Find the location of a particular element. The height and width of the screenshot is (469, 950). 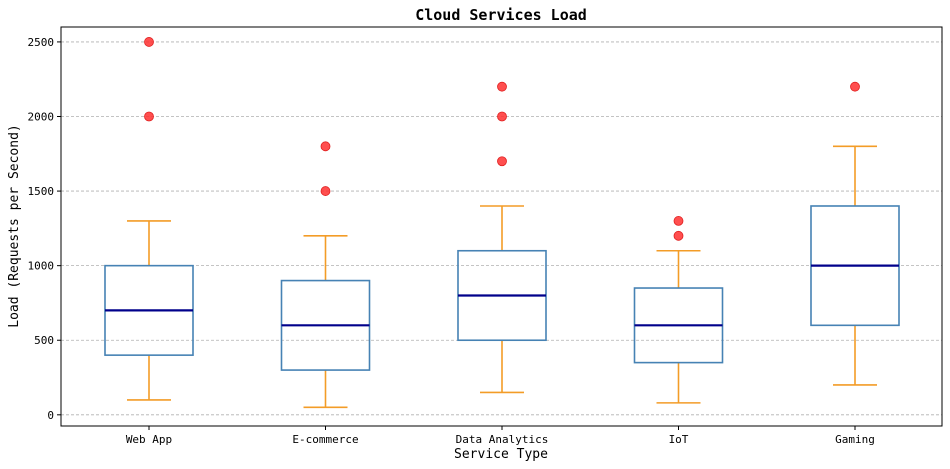

chart-title: Cloud Services Load is located at coordinates (501, 15).